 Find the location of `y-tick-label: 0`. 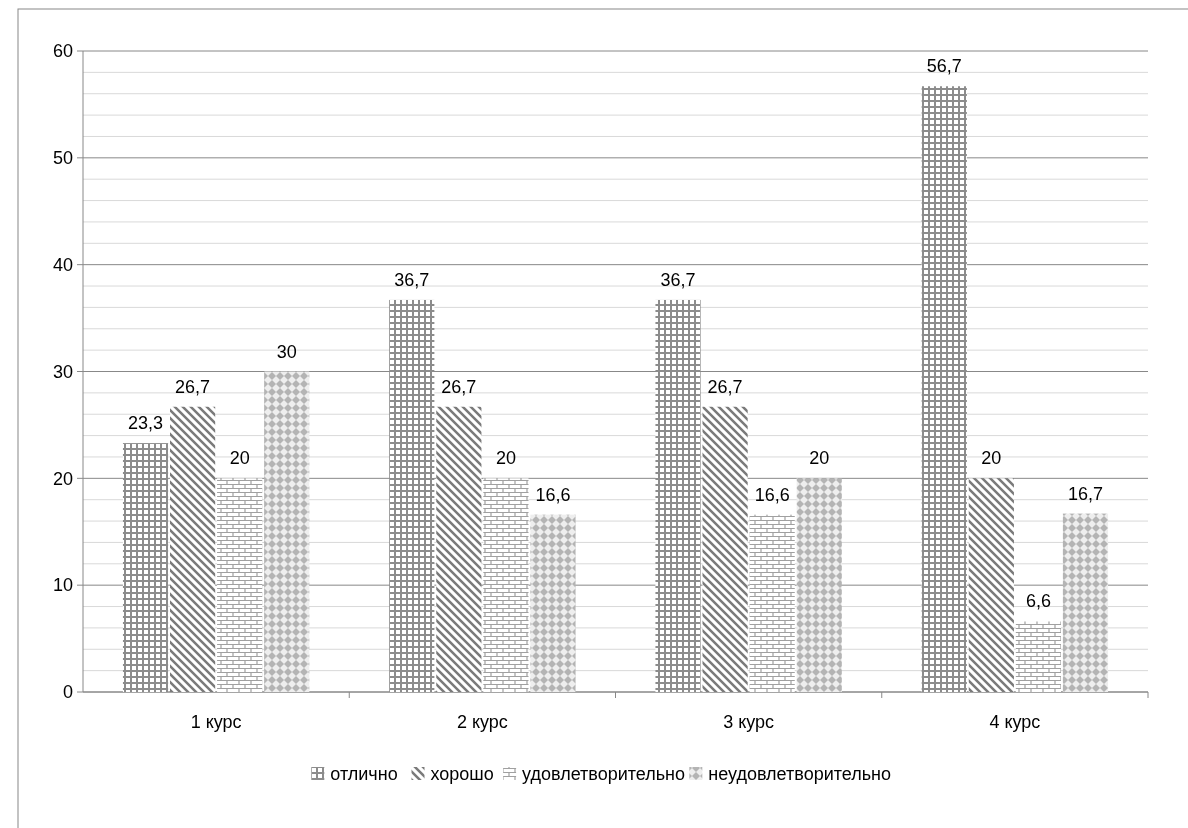

y-tick-label: 0 is located at coordinates (67, 692).